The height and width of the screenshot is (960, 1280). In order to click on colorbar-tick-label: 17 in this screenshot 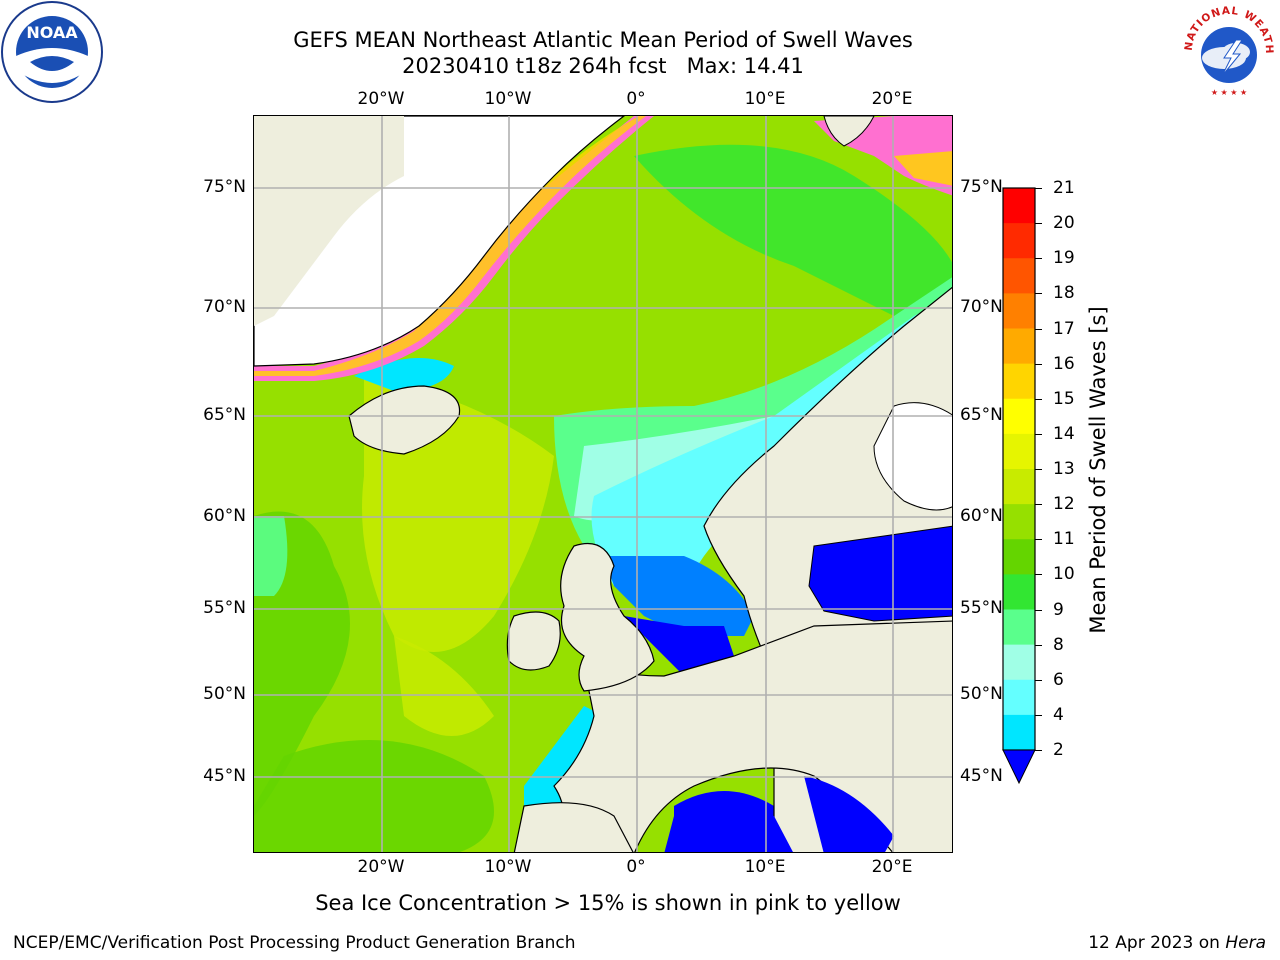, I will do `click(1064, 328)`.